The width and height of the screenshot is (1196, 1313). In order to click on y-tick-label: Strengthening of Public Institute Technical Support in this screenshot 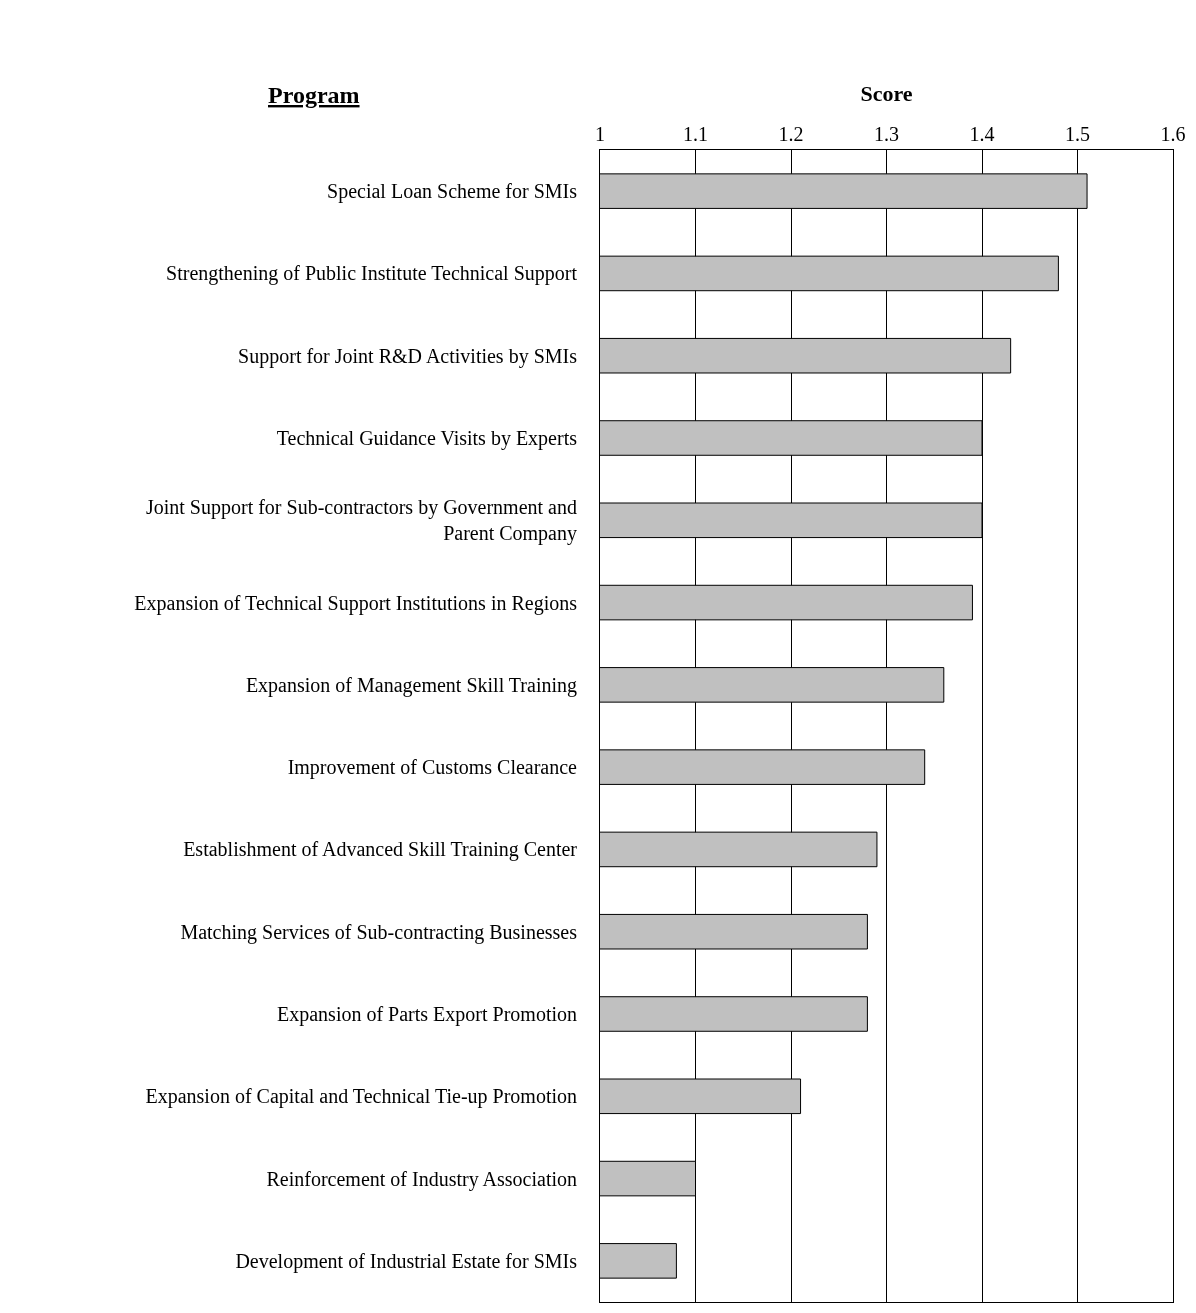, I will do `click(372, 274)`.